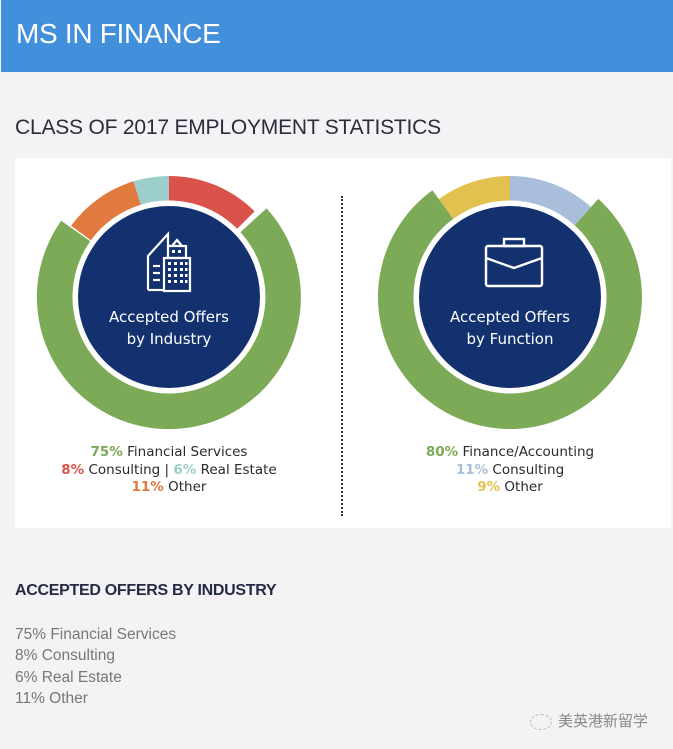  What do you see at coordinates (65, 656) in the screenshot?
I see `list-item: 8% Consulting` at bounding box center [65, 656].